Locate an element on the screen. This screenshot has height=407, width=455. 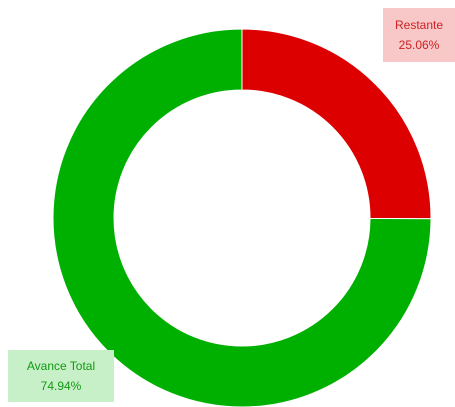
slice-label: Restante 25.06% is located at coordinates (419, 35).